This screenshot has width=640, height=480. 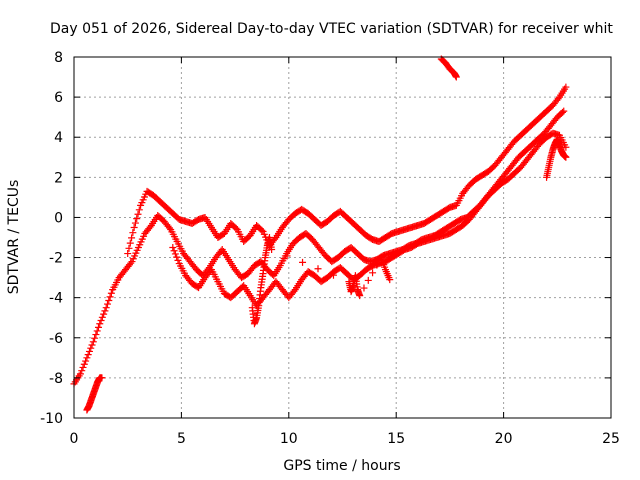 What do you see at coordinates (74, 439) in the screenshot?
I see `x-tick-label: 0` at bounding box center [74, 439].